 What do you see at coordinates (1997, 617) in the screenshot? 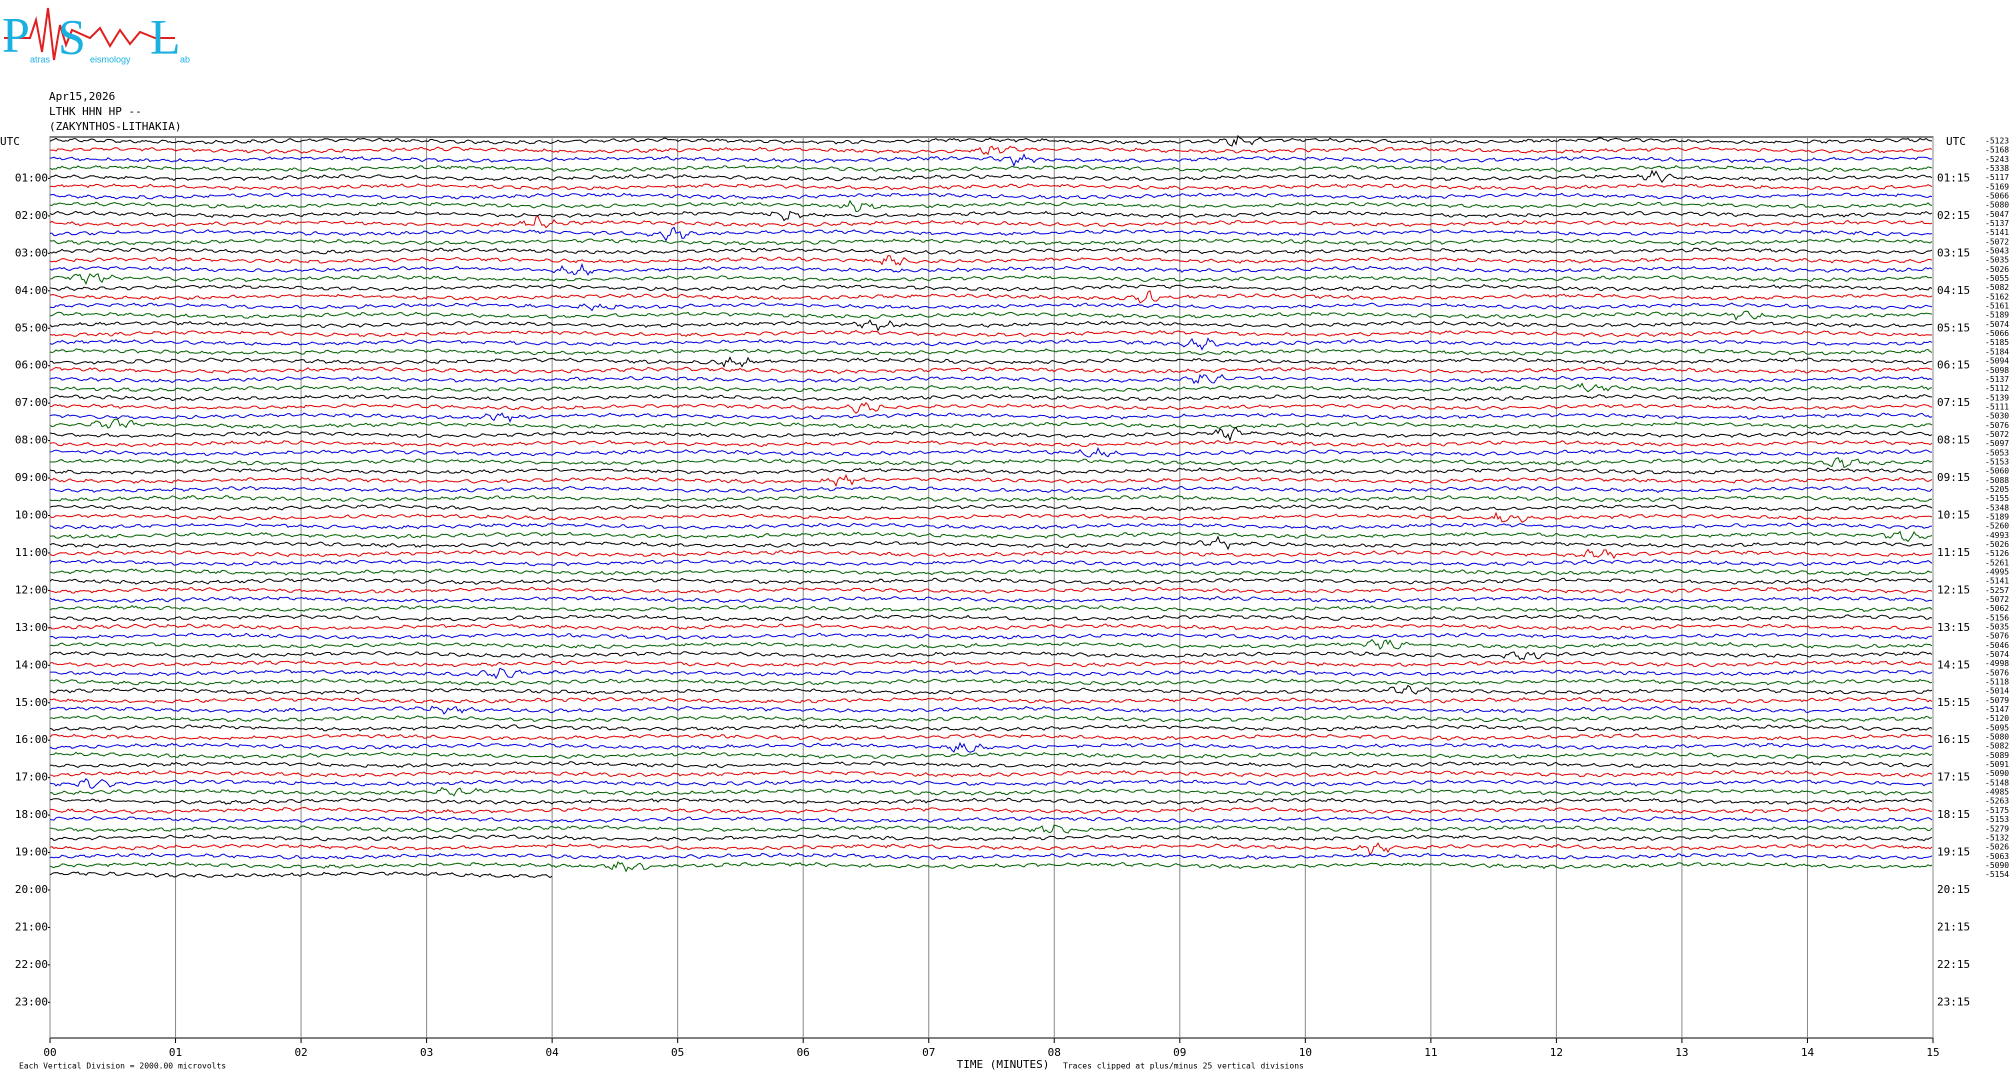
I see `row-offset: -5156` at bounding box center [1997, 617].